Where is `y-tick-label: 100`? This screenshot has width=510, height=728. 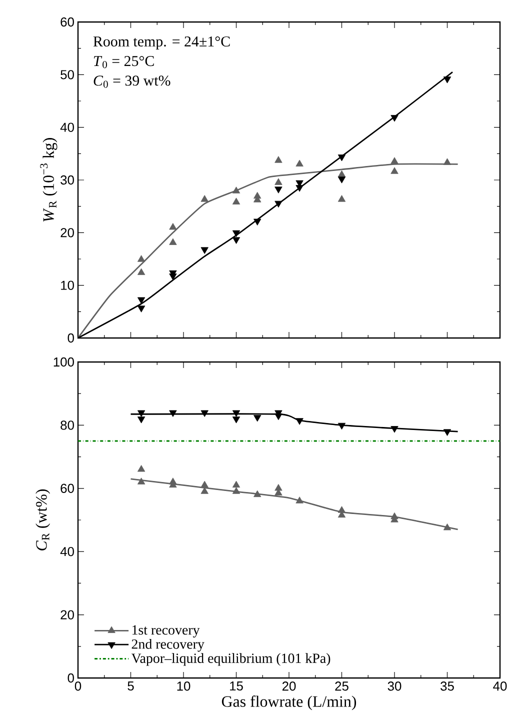 y-tick-label: 100 is located at coordinates (64, 362).